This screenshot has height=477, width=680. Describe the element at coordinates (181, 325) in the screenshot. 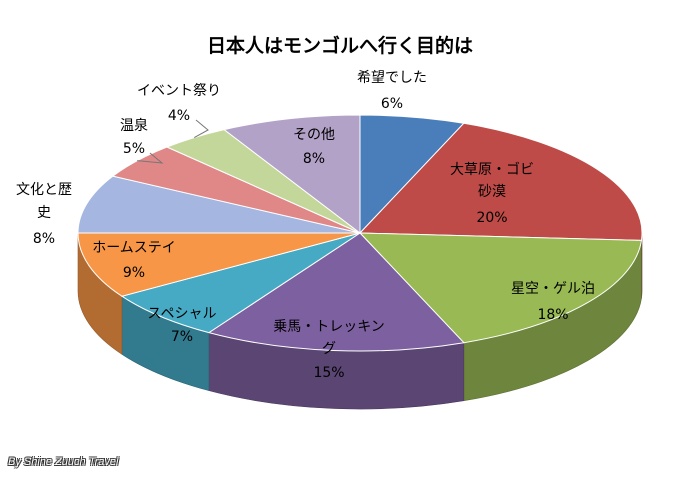

I see `slice-label-4: スペシャル 7%` at that location.